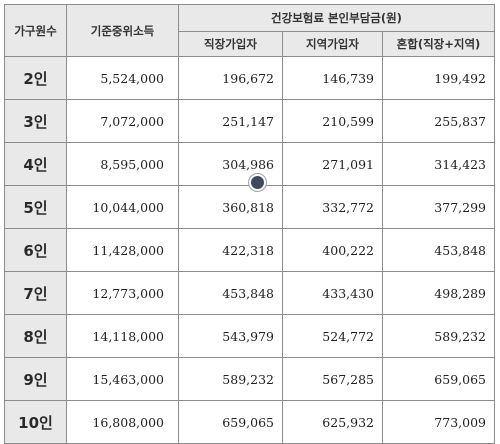 The width and height of the screenshot is (500, 444). Describe the element at coordinates (230, 293) in the screenshot. I see `employee-cell: 453,848` at that location.